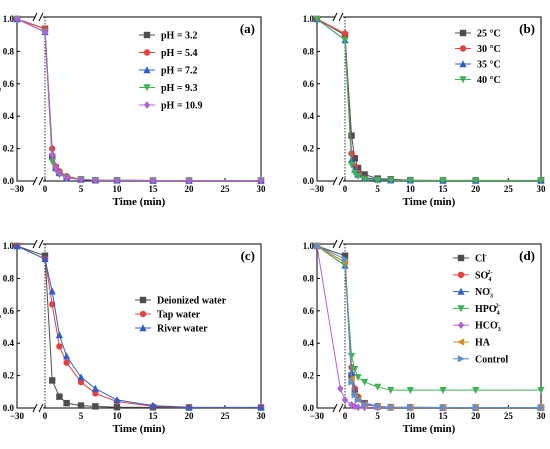 This screenshot has width=550, height=449. I want to click on series-line, so click(428, 327).